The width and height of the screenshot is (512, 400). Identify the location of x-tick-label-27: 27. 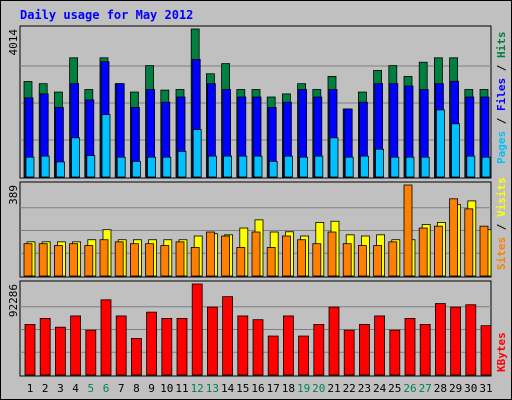
(425, 388).